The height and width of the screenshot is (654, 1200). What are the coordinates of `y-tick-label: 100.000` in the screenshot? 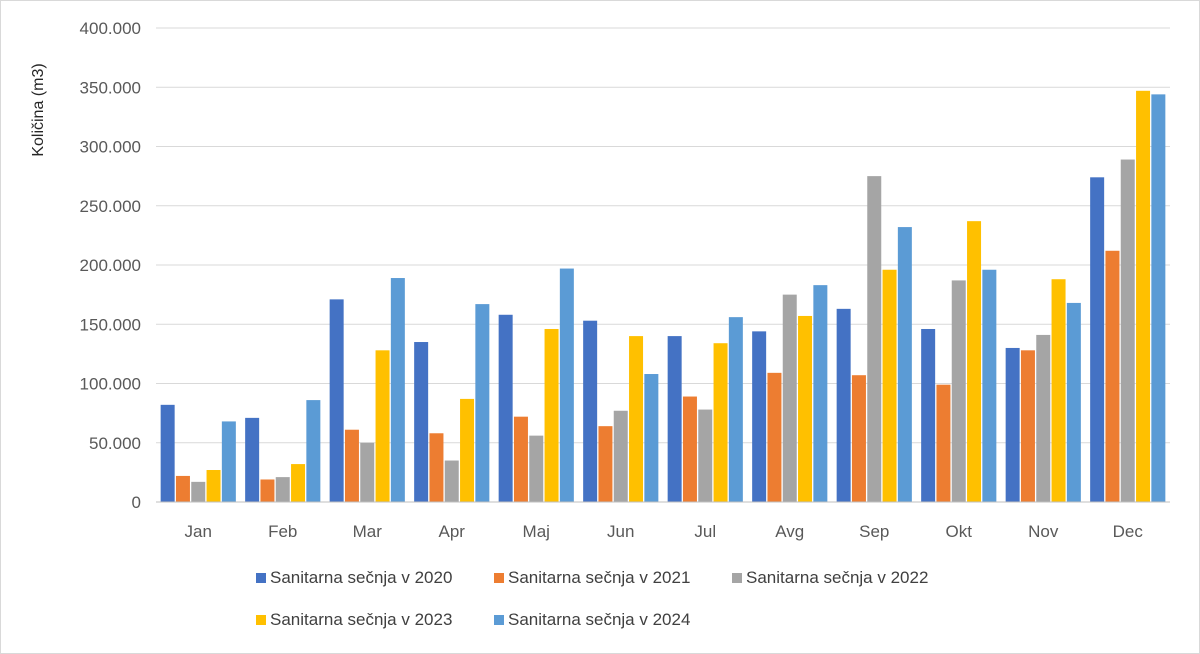 It's located at (110, 384).